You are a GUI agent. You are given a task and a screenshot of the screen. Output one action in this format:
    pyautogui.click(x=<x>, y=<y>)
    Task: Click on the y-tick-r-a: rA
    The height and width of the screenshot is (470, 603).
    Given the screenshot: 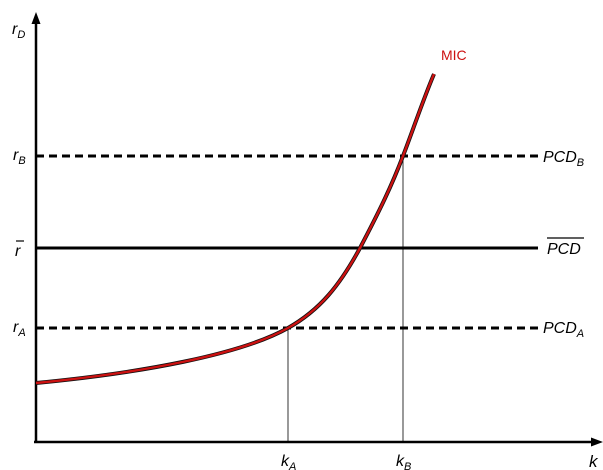 What is the action you would take?
    pyautogui.click(x=19, y=329)
    